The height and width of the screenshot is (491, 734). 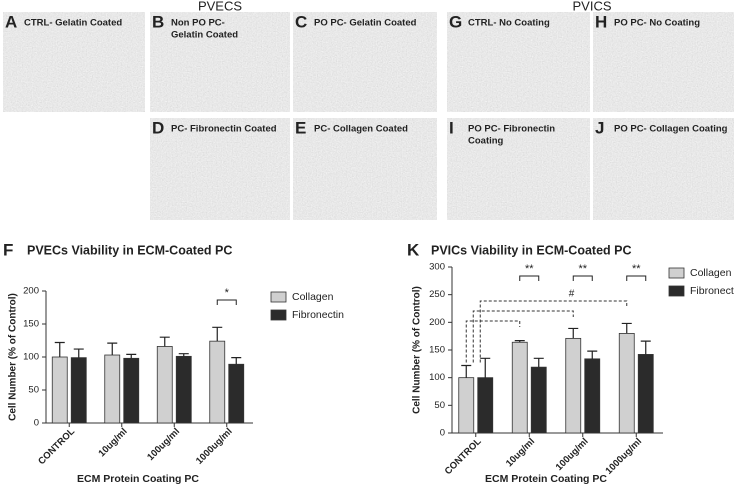 What do you see at coordinates (509, 23) in the screenshot?
I see `panel-label: CTRL- No Coating` at bounding box center [509, 23].